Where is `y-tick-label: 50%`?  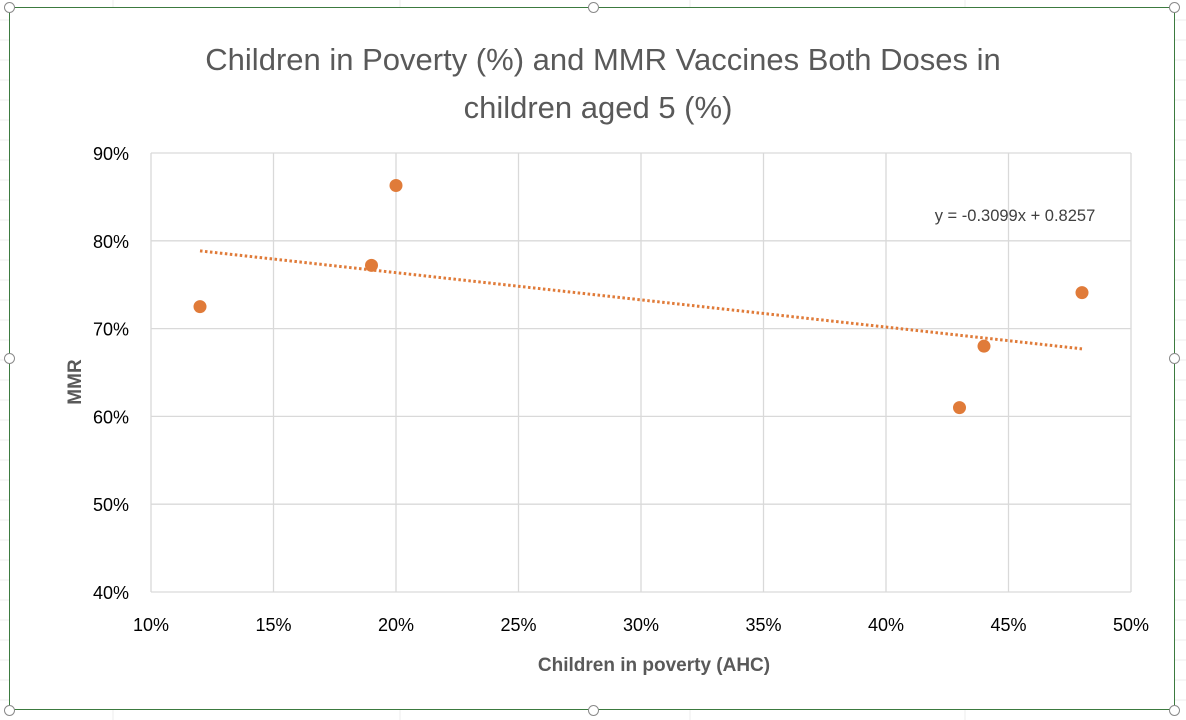 y-tick-label: 50% is located at coordinates (111, 505).